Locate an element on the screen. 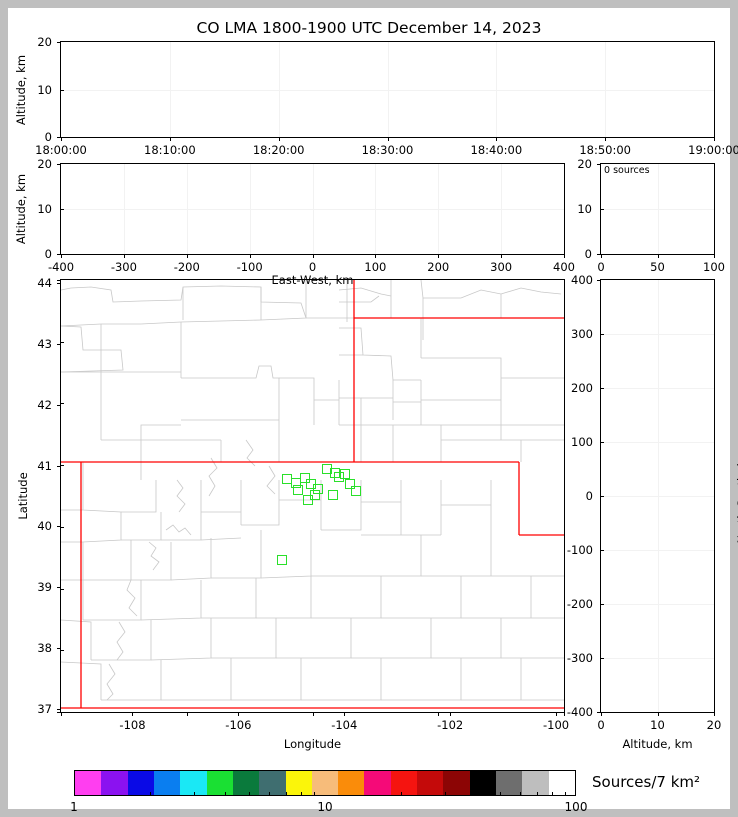  ns-y-tick-label: -100 is located at coordinates (579, 550).